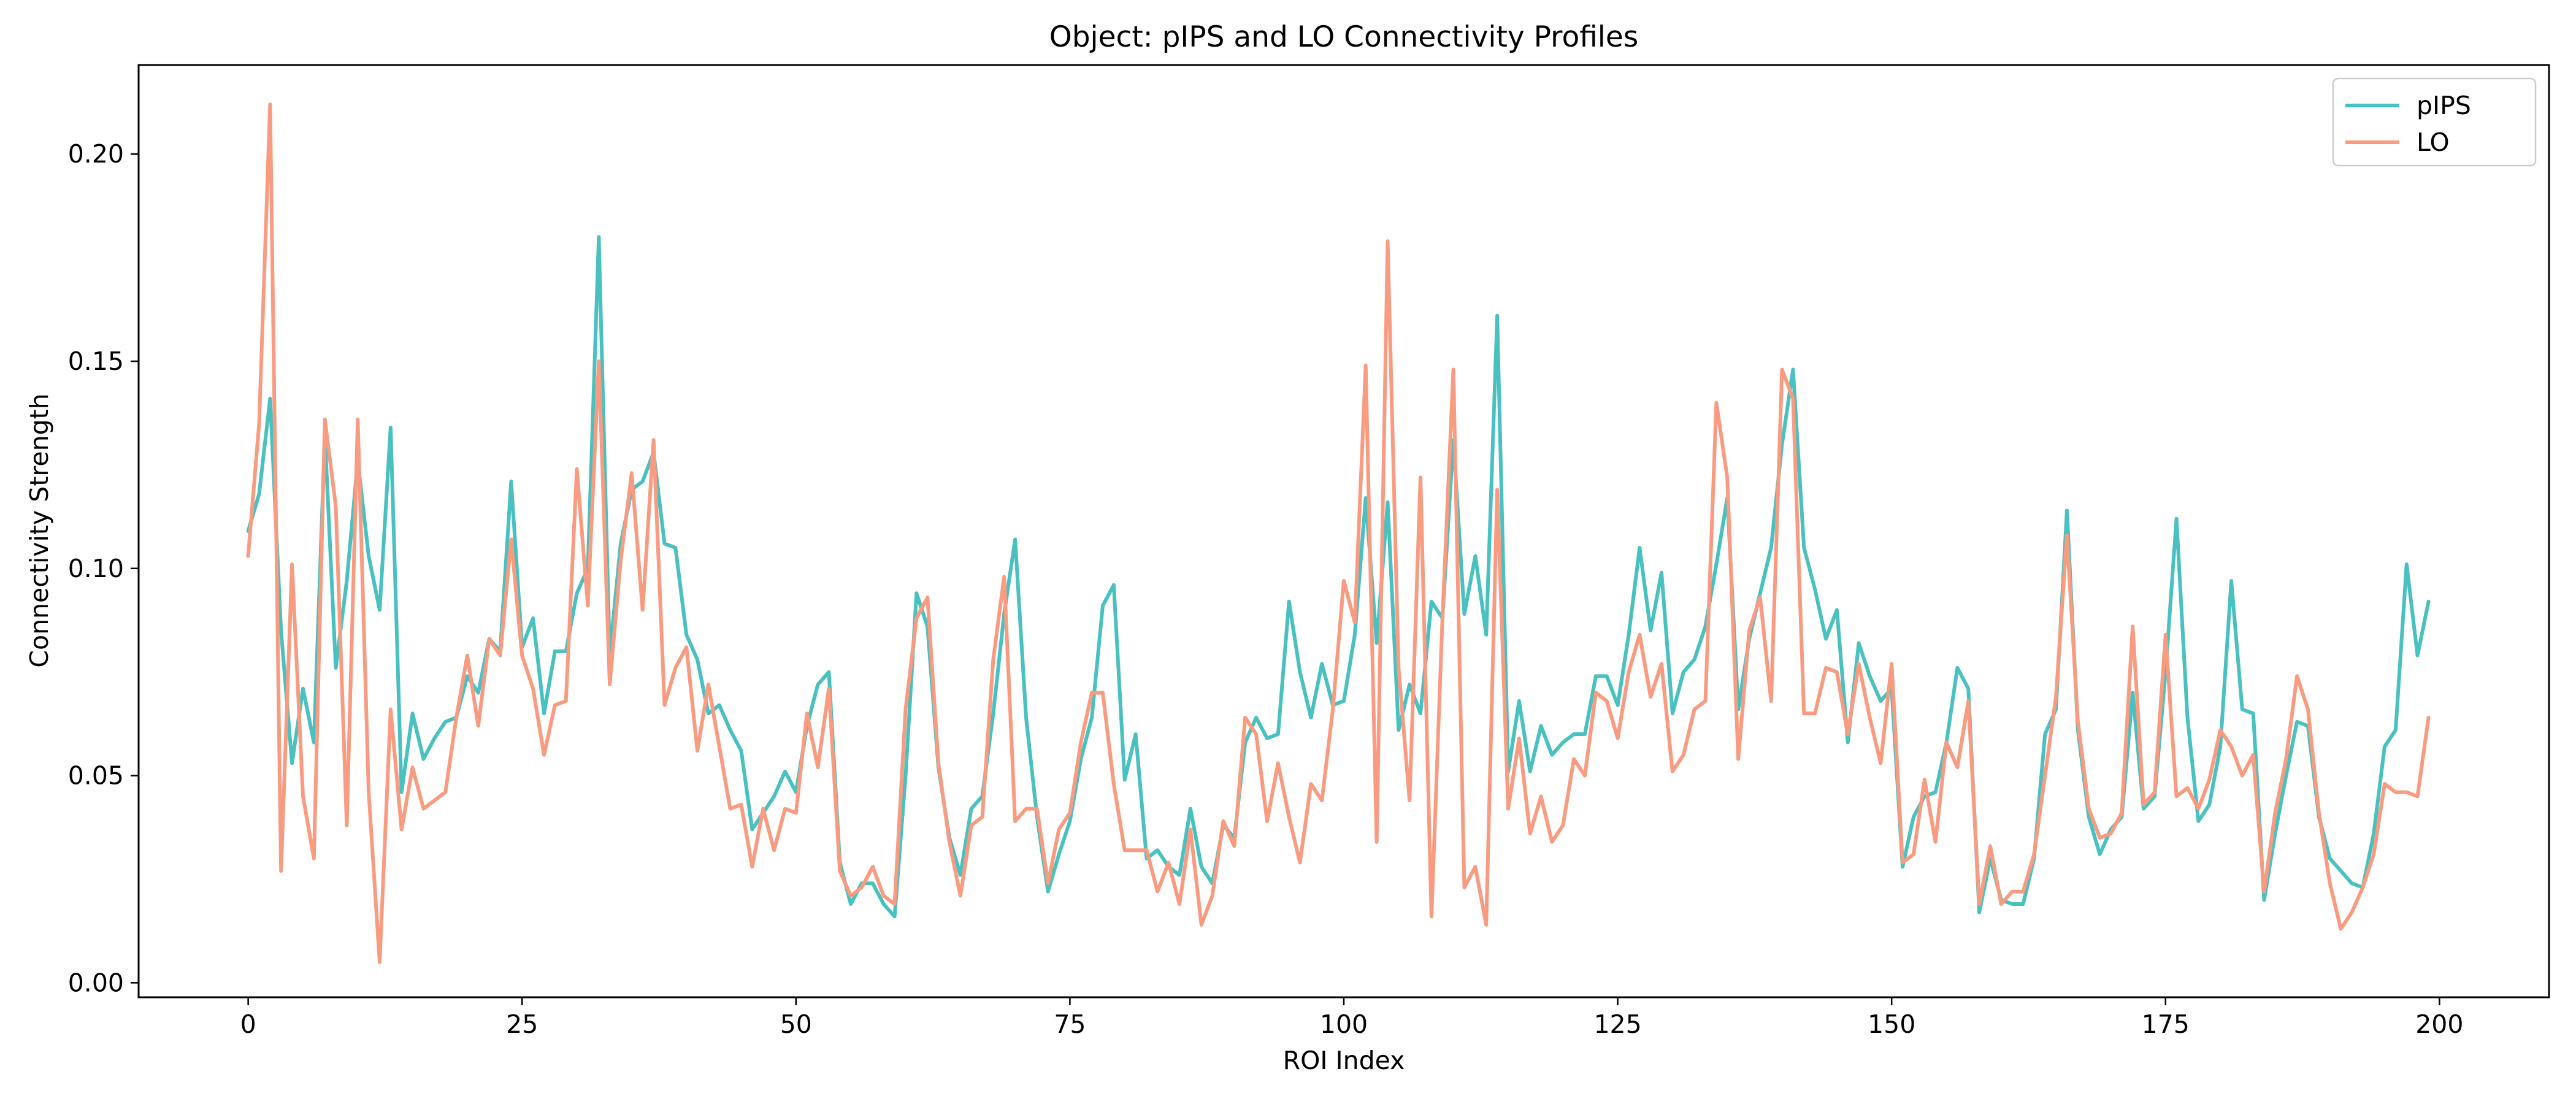 The width and height of the screenshot is (2576, 1104). I want to click on x-tick-label: 75, so click(1070, 1024).